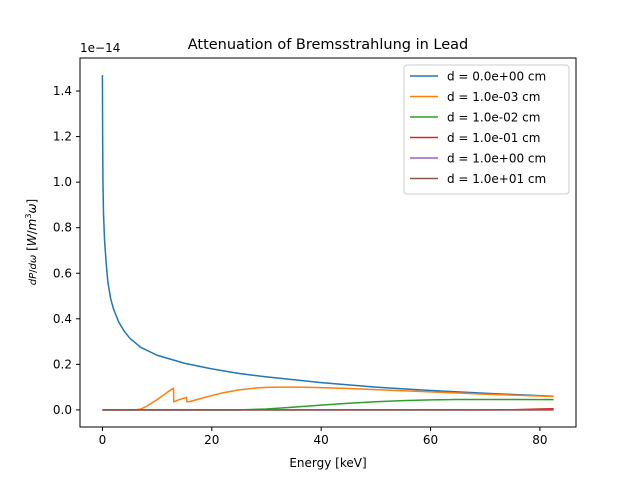 The width and height of the screenshot is (640, 480). What do you see at coordinates (493, 97) in the screenshot?
I see `legend-label: d = 1.0e-03 cm` at bounding box center [493, 97].